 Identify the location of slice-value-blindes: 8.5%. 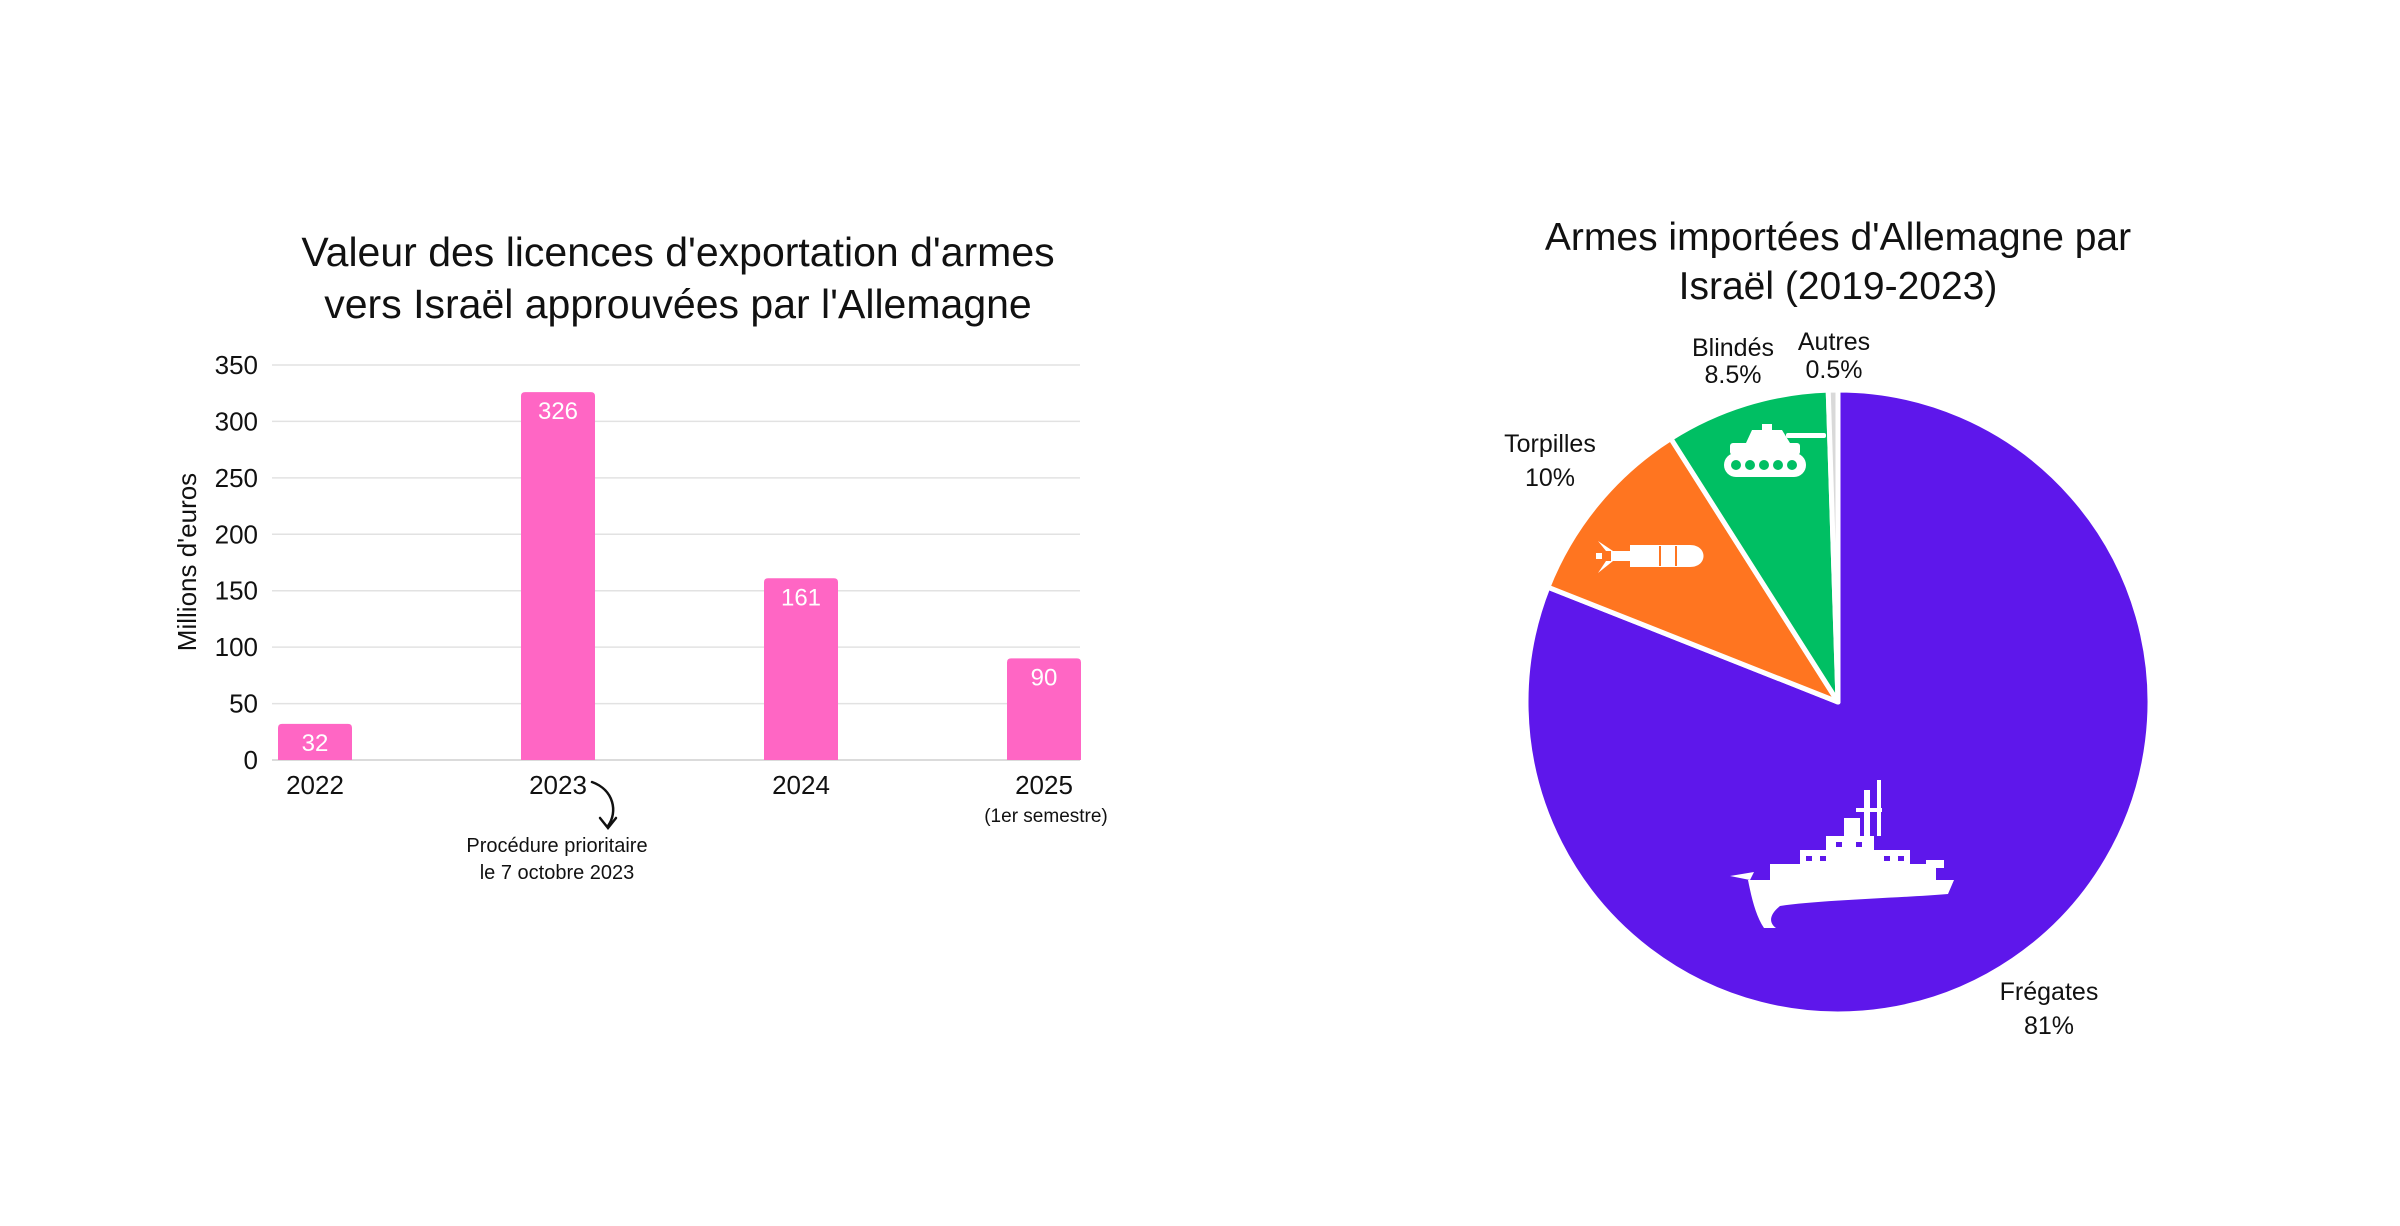
(1733, 375).